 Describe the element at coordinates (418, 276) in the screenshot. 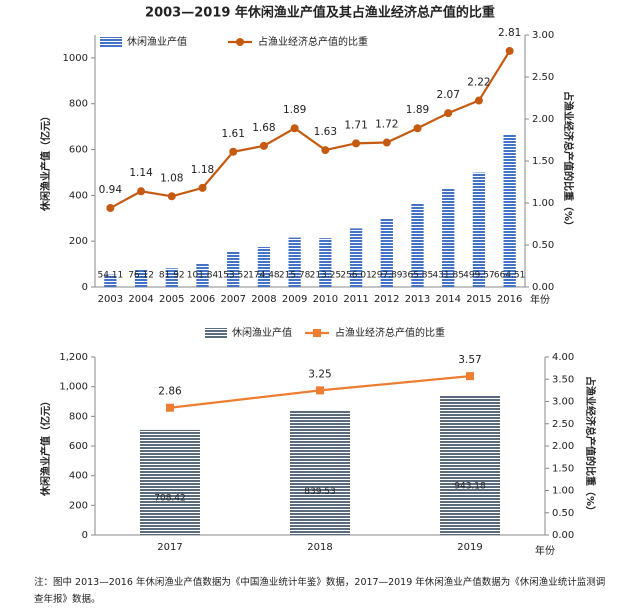

I see `bar-value-label: 365.85` at that location.